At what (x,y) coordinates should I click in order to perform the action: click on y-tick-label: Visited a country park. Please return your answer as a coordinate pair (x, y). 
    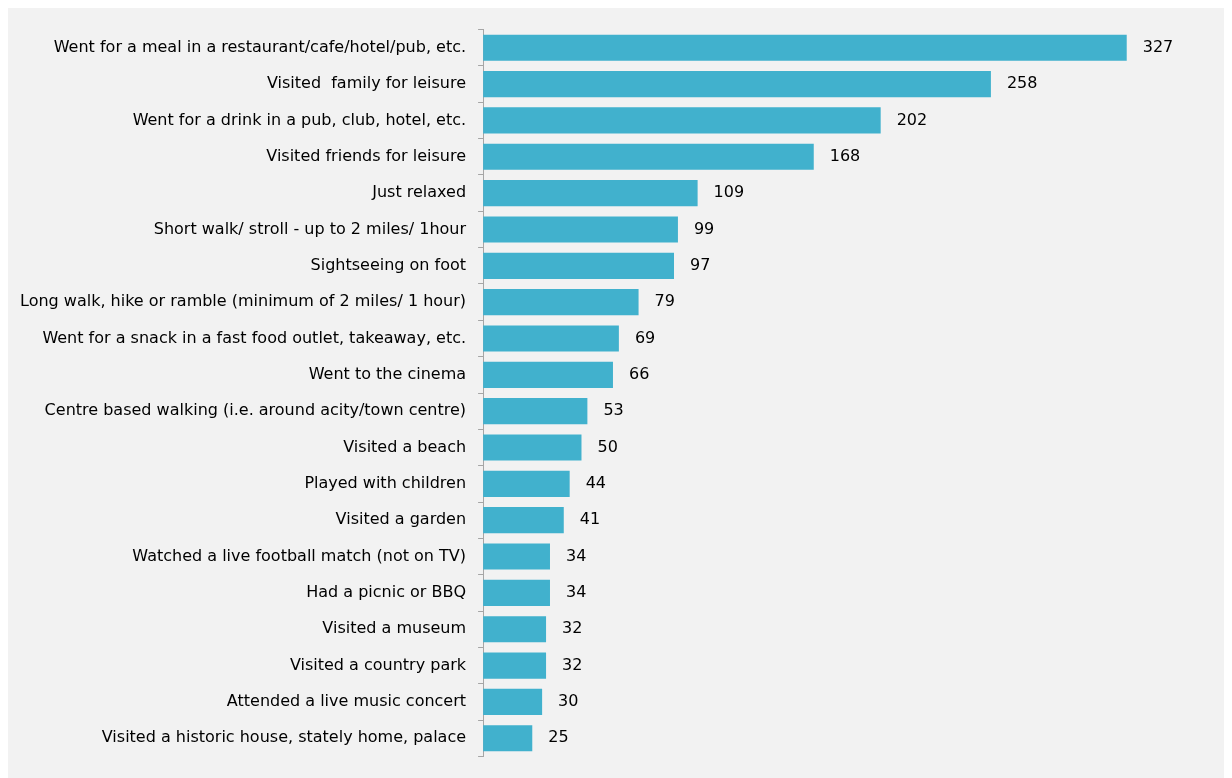
    Looking at the image, I should click on (378, 664).